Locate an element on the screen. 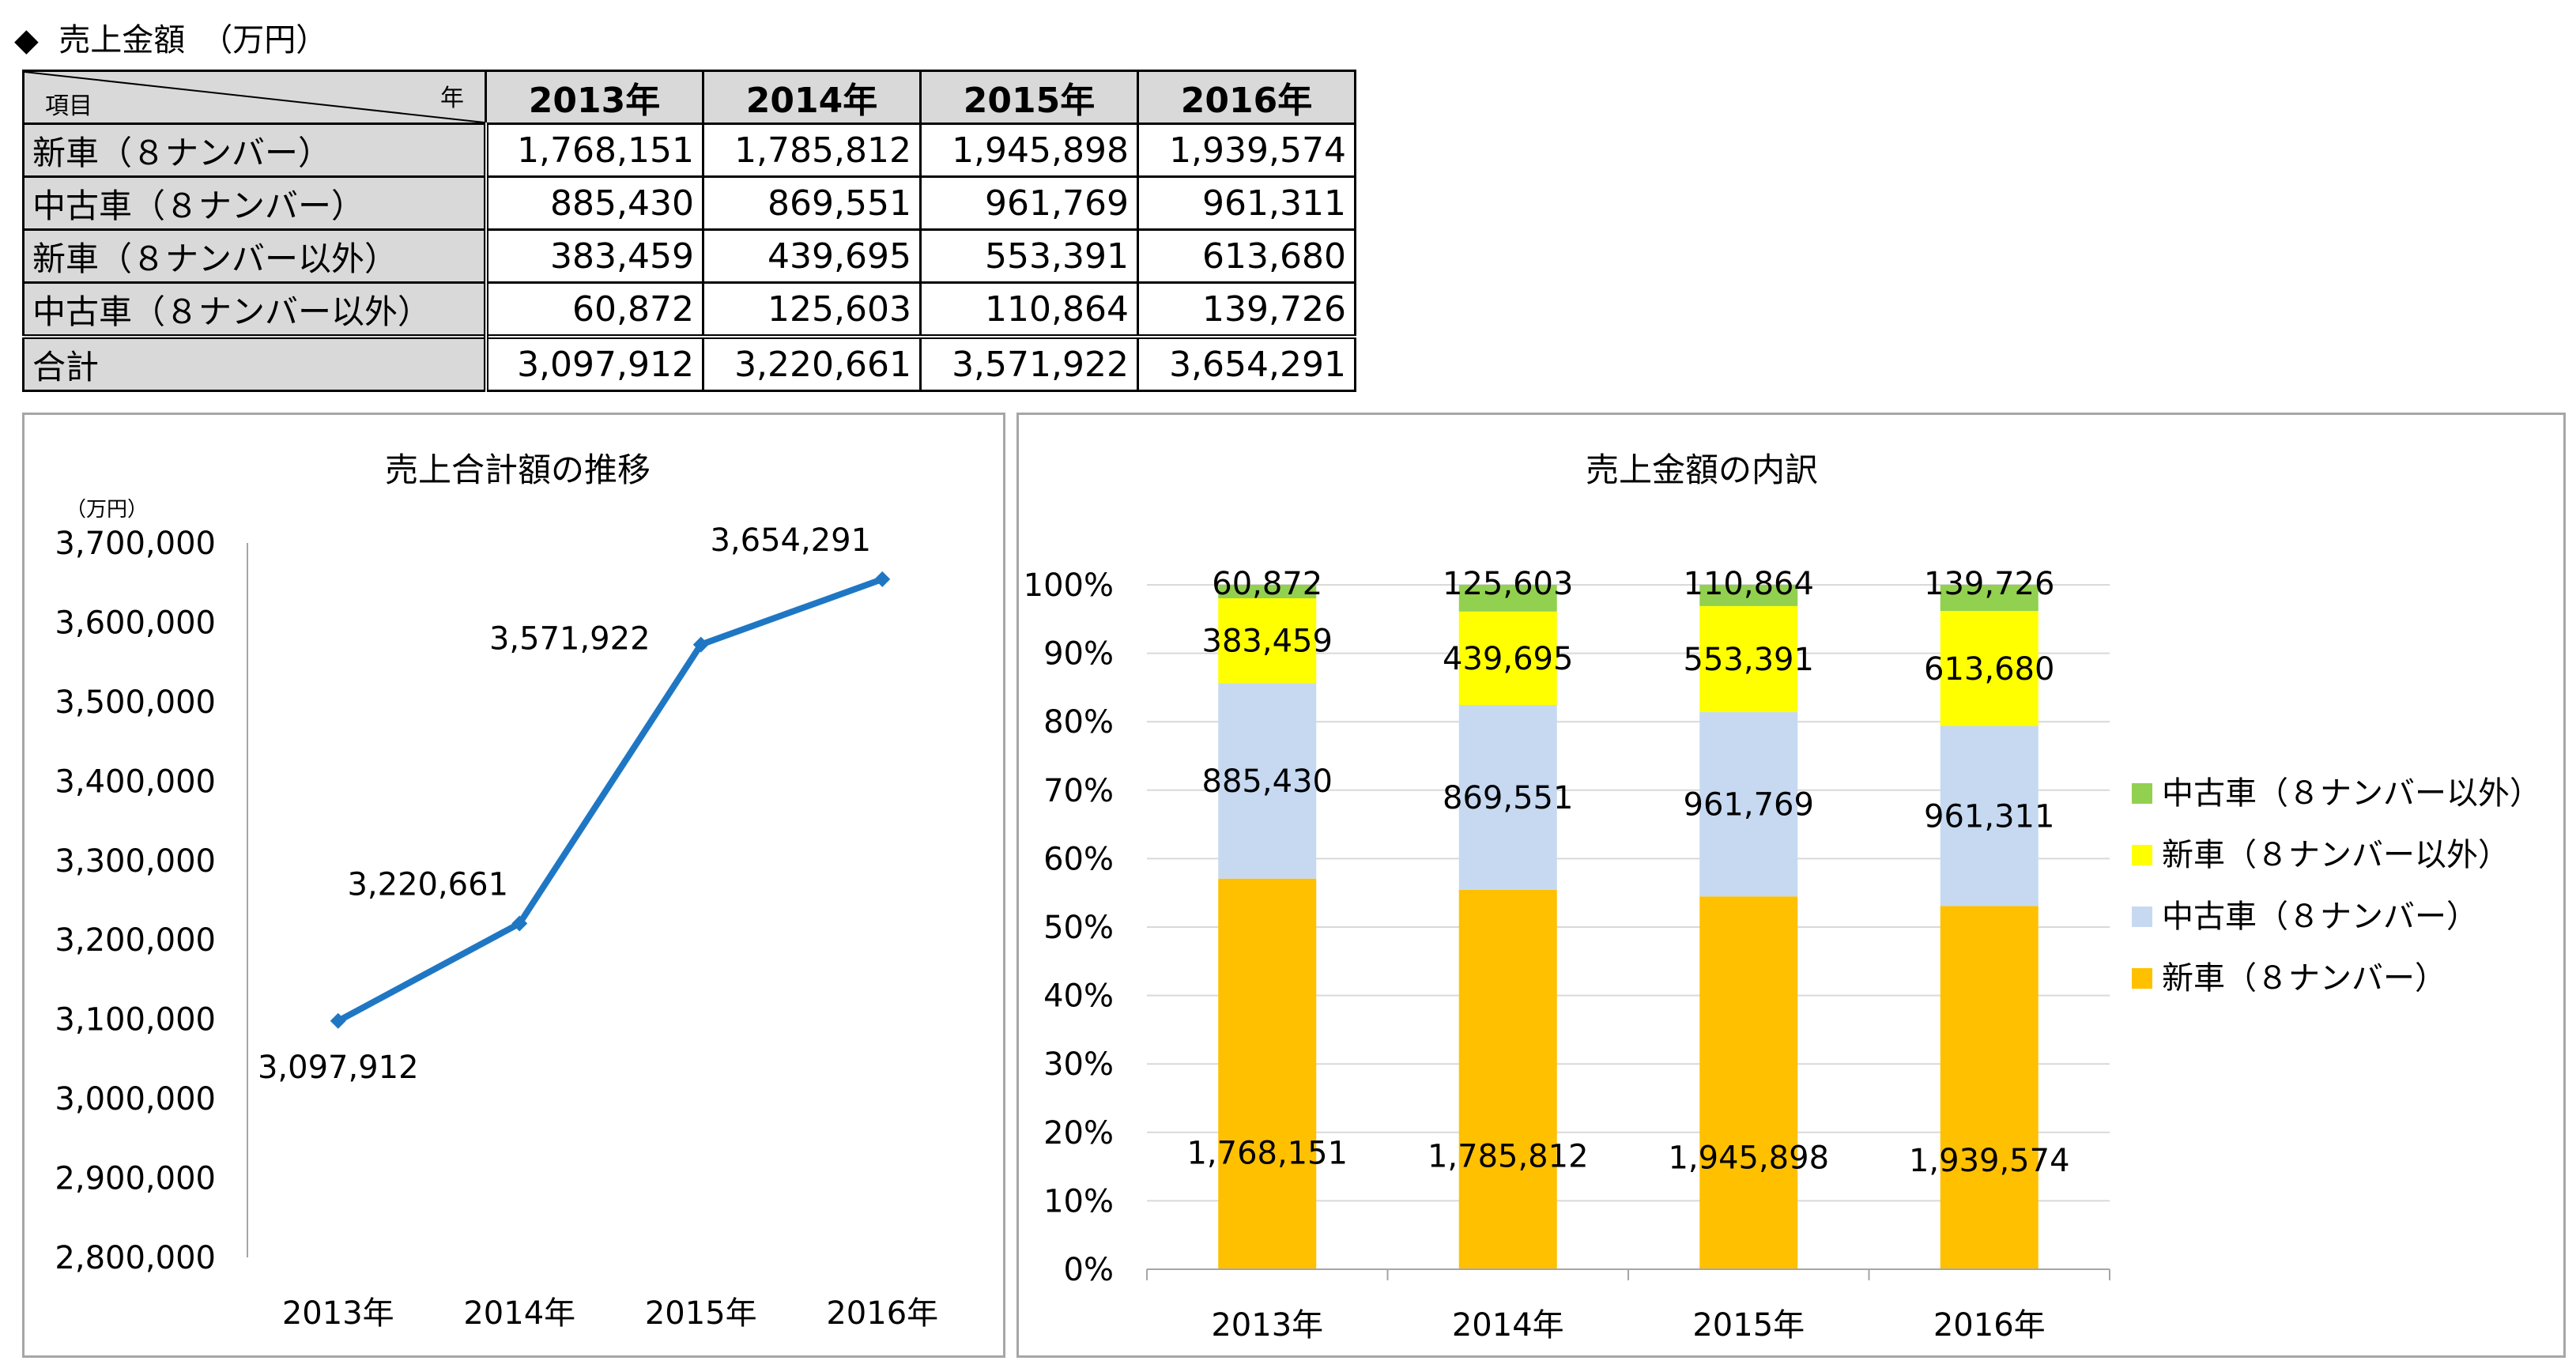  table-cell: 961,769 is located at coordinates (1029, 203).